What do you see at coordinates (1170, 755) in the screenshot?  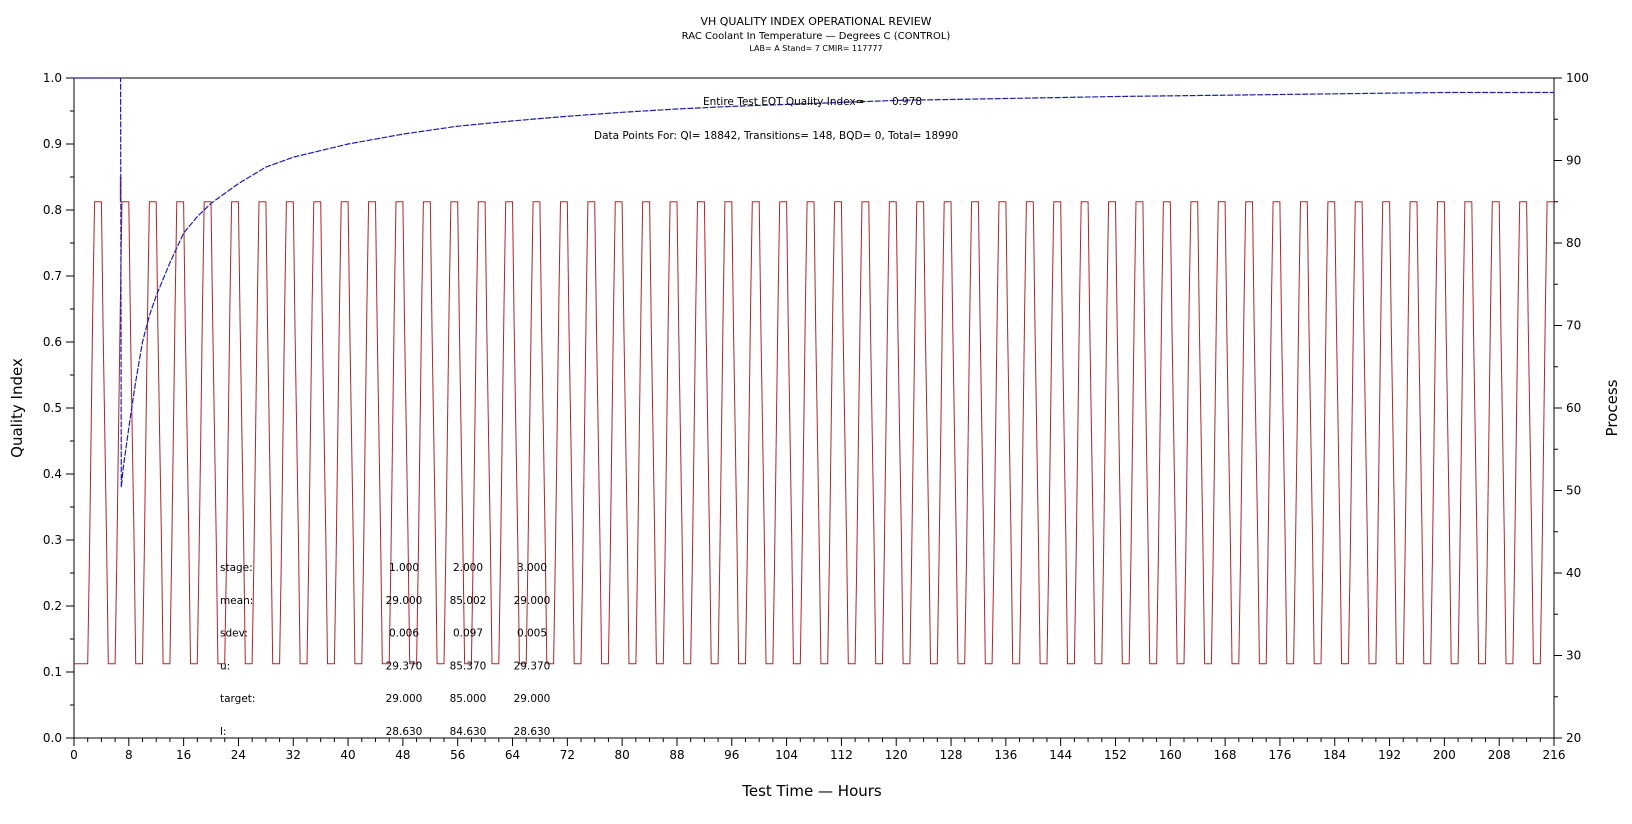 I see `x-tick-label: 160` at bounding box center [1170, 755].